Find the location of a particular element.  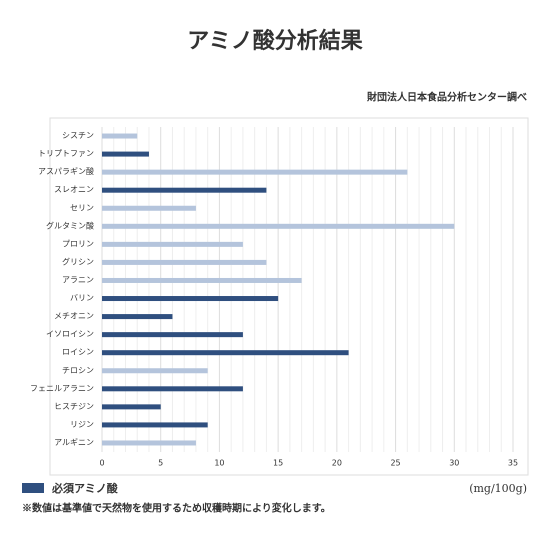

y-tick-label: シスチン is located at coordinates (78, 135).